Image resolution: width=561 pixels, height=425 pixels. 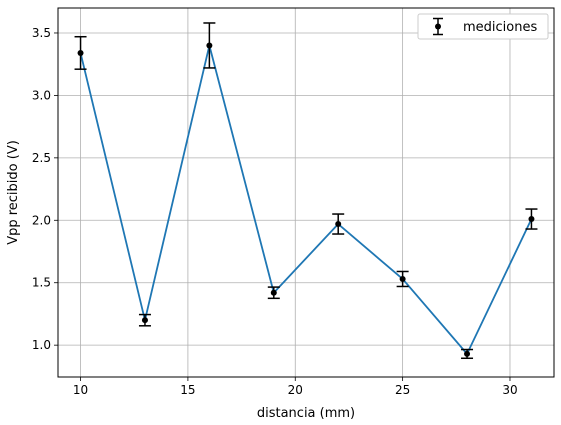 I want to click on legend-label: mediciones, so click(x=500, y=27).